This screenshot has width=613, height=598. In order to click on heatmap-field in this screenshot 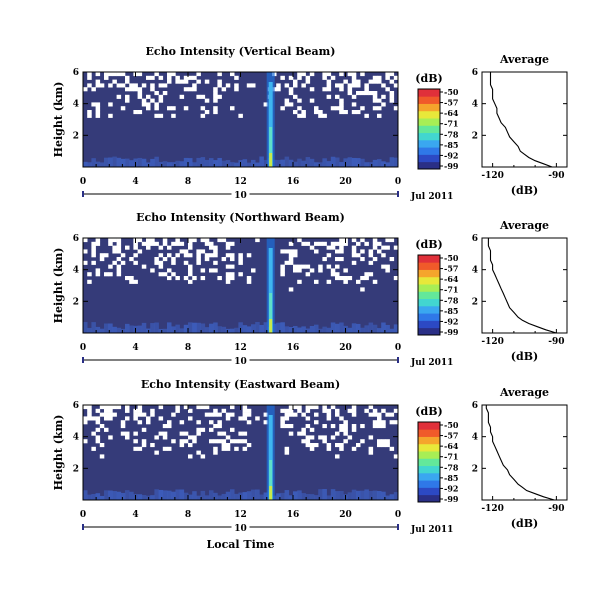, I will do `click(240, 285)`.